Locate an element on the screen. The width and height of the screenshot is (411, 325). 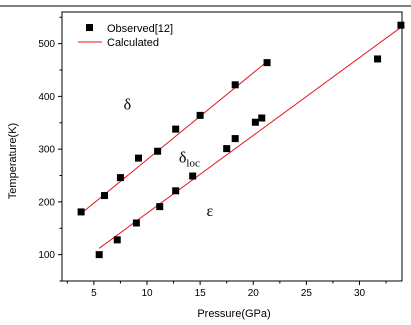
x-tick-label: 5 is located at coordinates (94, 293).